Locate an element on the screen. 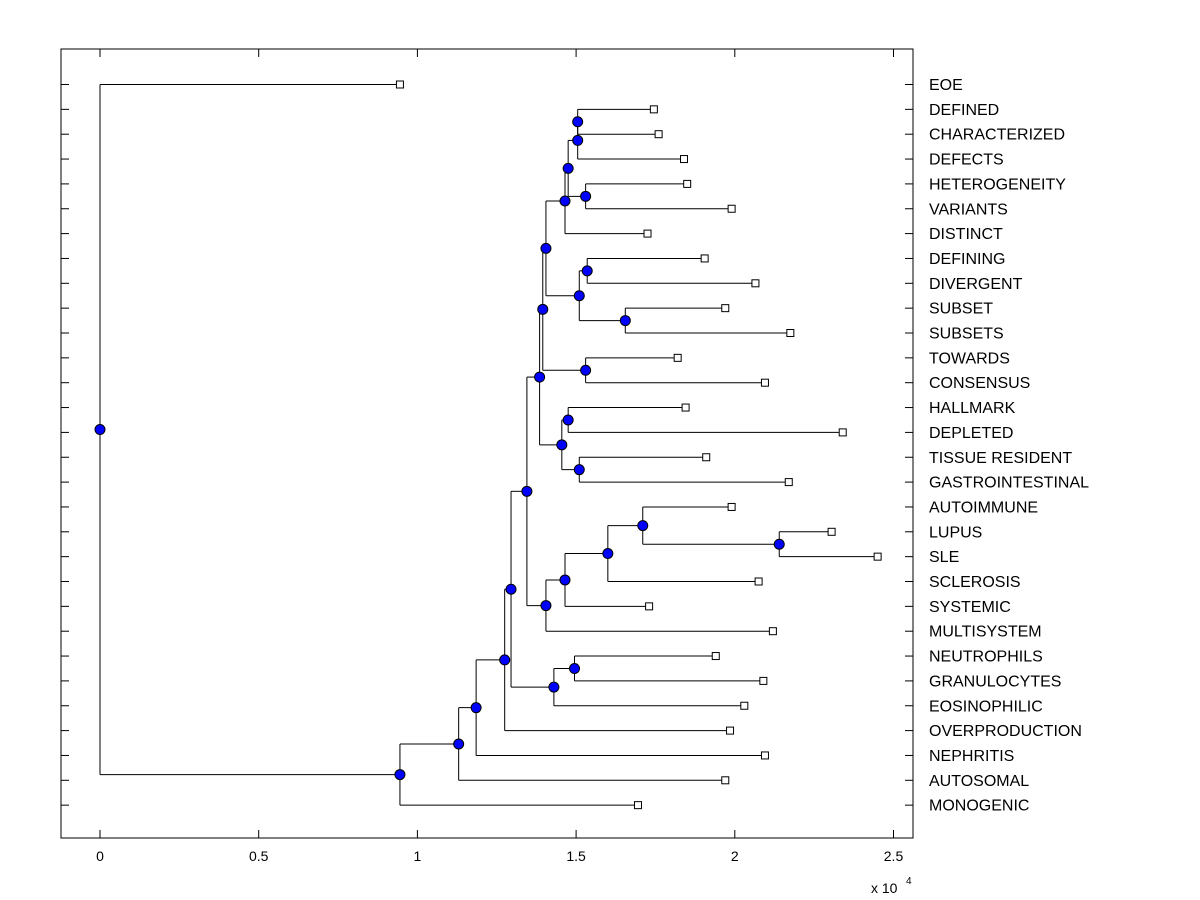 This screenshot has width=1200, height=900. leaf-label: EOSINOPHILIC is located at coordinates (986, 706).